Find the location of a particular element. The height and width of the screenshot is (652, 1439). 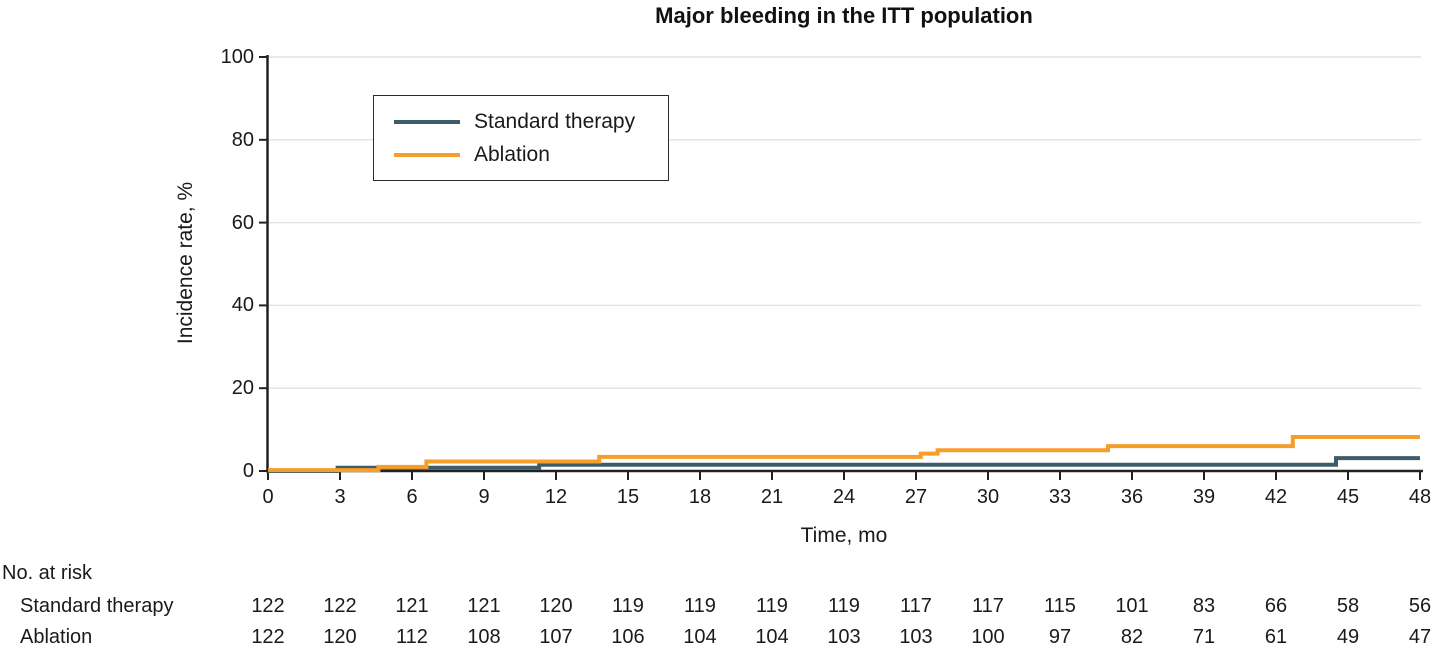

series-line-ablation is located at coordinates (844, 454).